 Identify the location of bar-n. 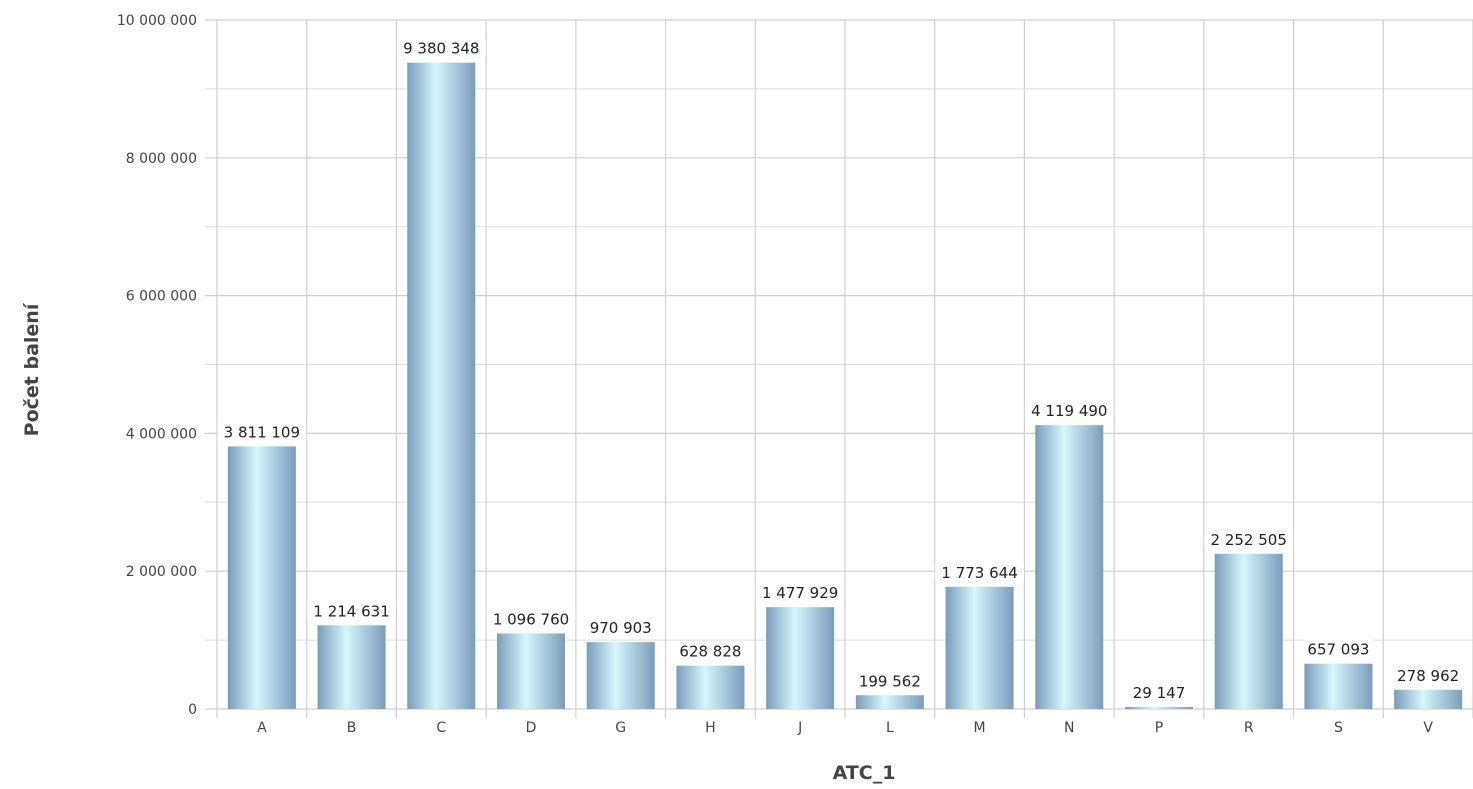
(1069, 567).